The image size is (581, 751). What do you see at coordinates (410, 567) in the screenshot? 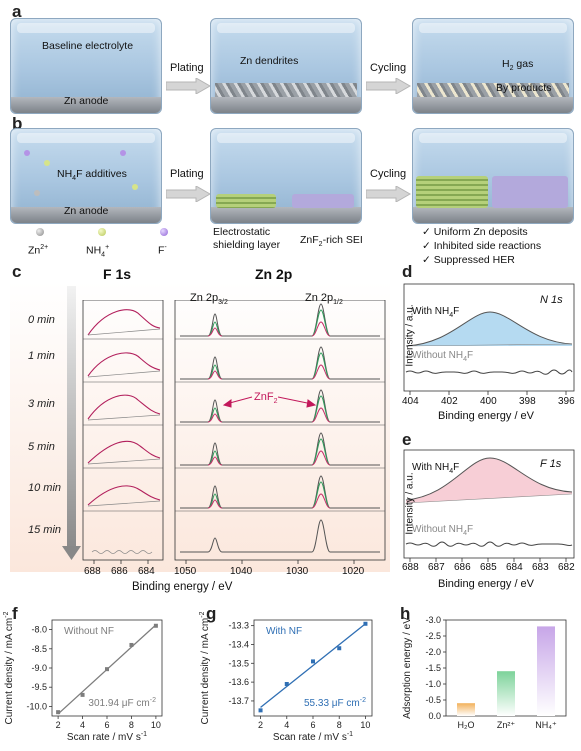
I see `e-tick-688: 688` at bounding box center [410, 567].